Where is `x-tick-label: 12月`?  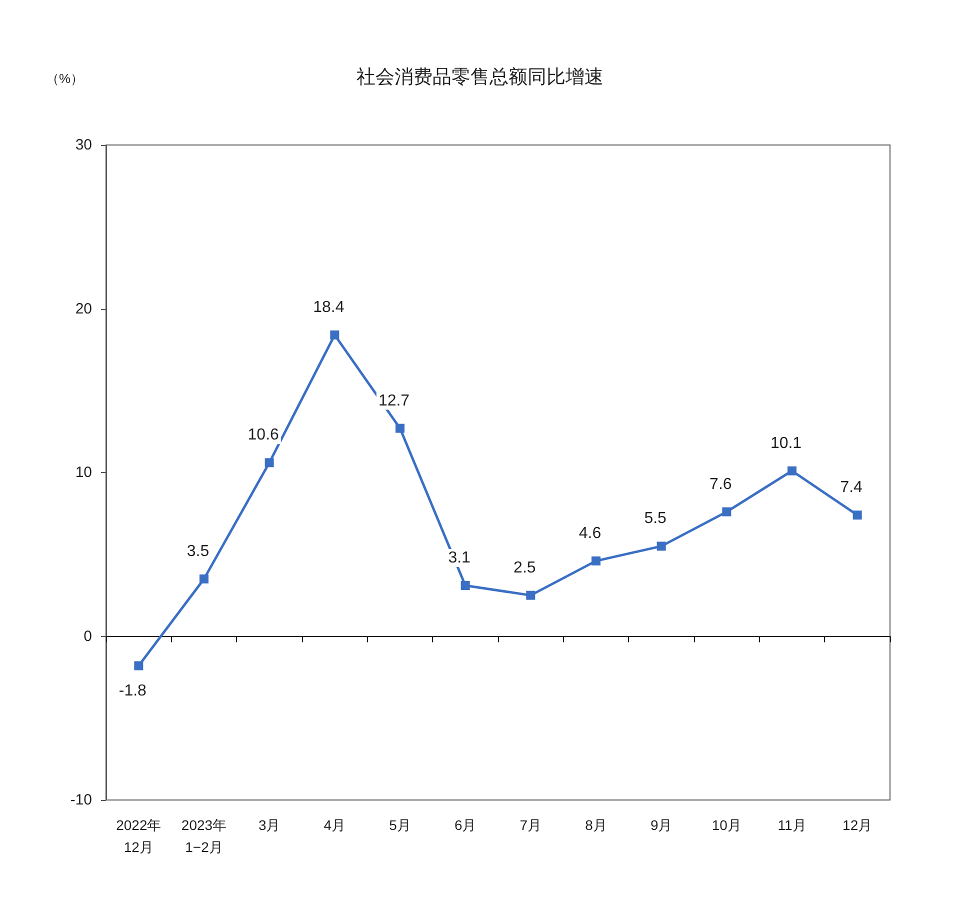
x-tick-label: 12月 is located at coordinates (857, 825).